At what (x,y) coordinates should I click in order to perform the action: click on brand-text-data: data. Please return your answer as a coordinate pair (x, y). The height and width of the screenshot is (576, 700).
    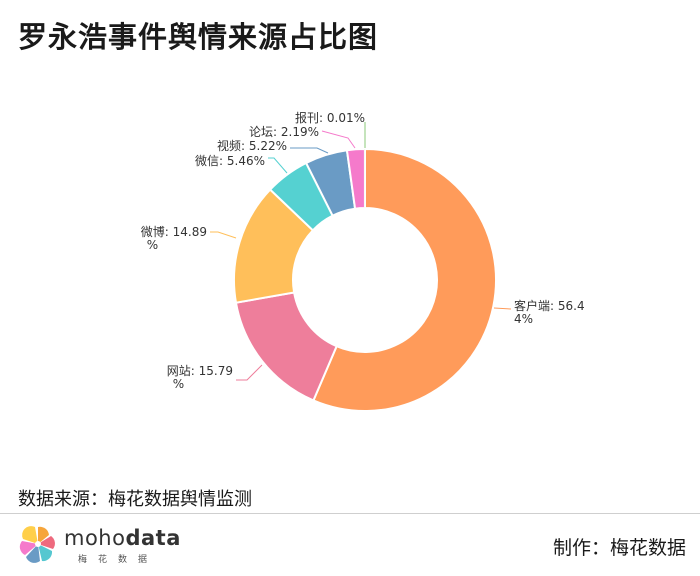
    Looking at the image, I should click on (153, 538).